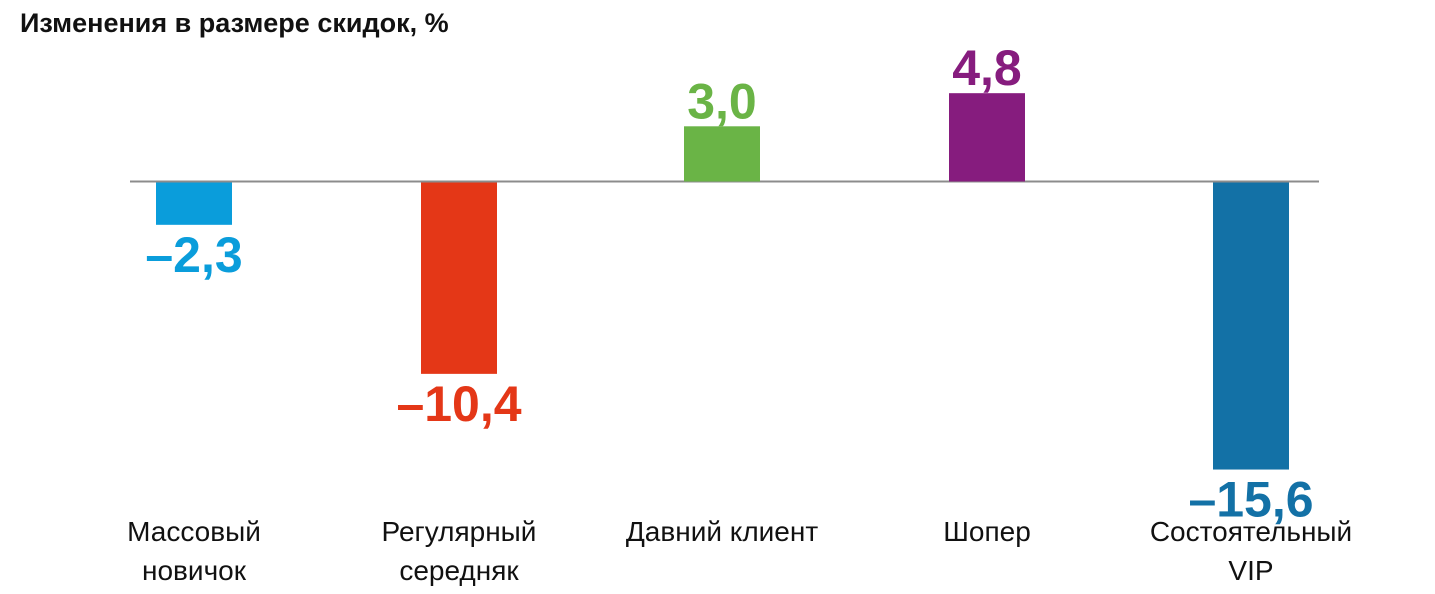 Image resolution: width=1435 pixels, height=594 pixels. Describe the element at coordinates (987, 531) in the screenshot. I see `category-label: Шопер` at that location.